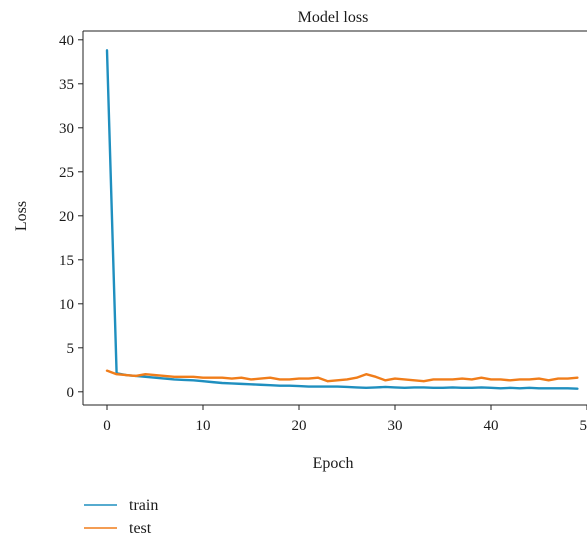 This screenshot has width=587, height=544. Describe the element at coordinates (71, 349) in the screenshot. I see `y-tick-label: 5` at that location.